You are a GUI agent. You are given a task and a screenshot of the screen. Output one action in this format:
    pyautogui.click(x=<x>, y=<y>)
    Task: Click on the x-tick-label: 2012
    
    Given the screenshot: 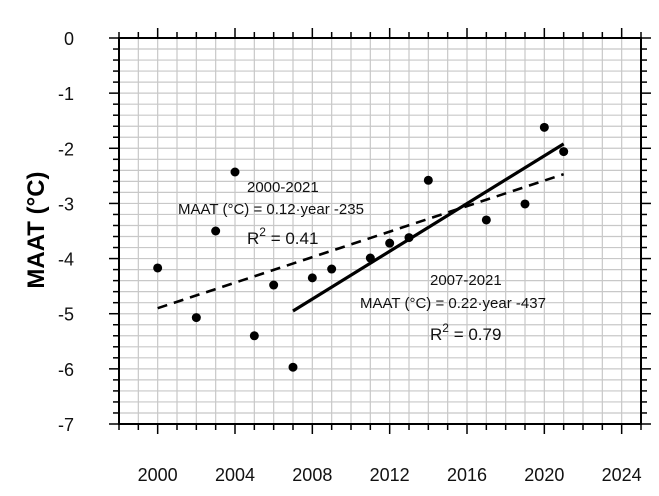 What is the action you would take?
    pyautogui.click(x=390, y=475)
    